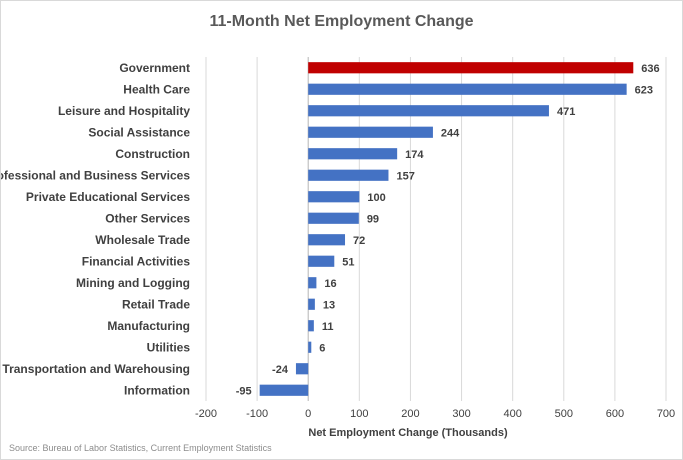  What do you see at coordinates (154, 68) in the screenshot?
I see `category-label-0: Government` at bounding box center [154, 68].